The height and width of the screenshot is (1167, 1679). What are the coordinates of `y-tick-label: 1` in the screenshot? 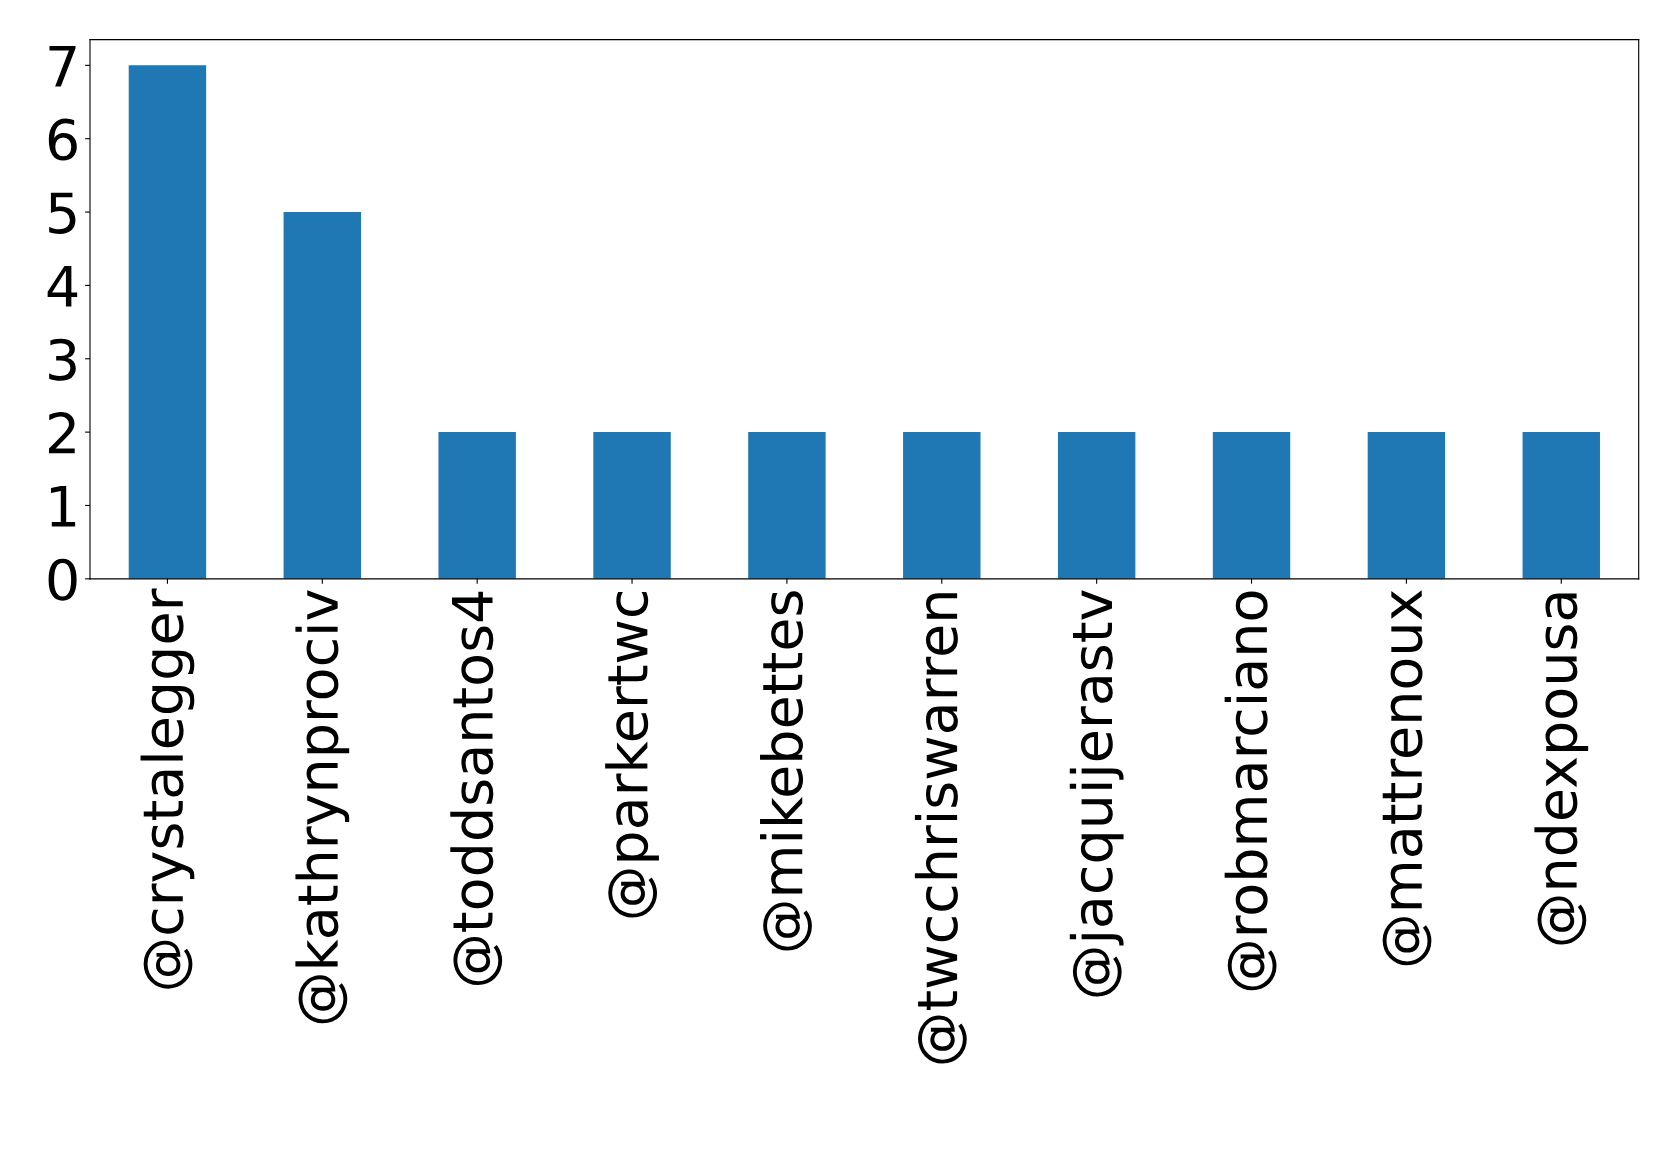 It's located at (63, 506).